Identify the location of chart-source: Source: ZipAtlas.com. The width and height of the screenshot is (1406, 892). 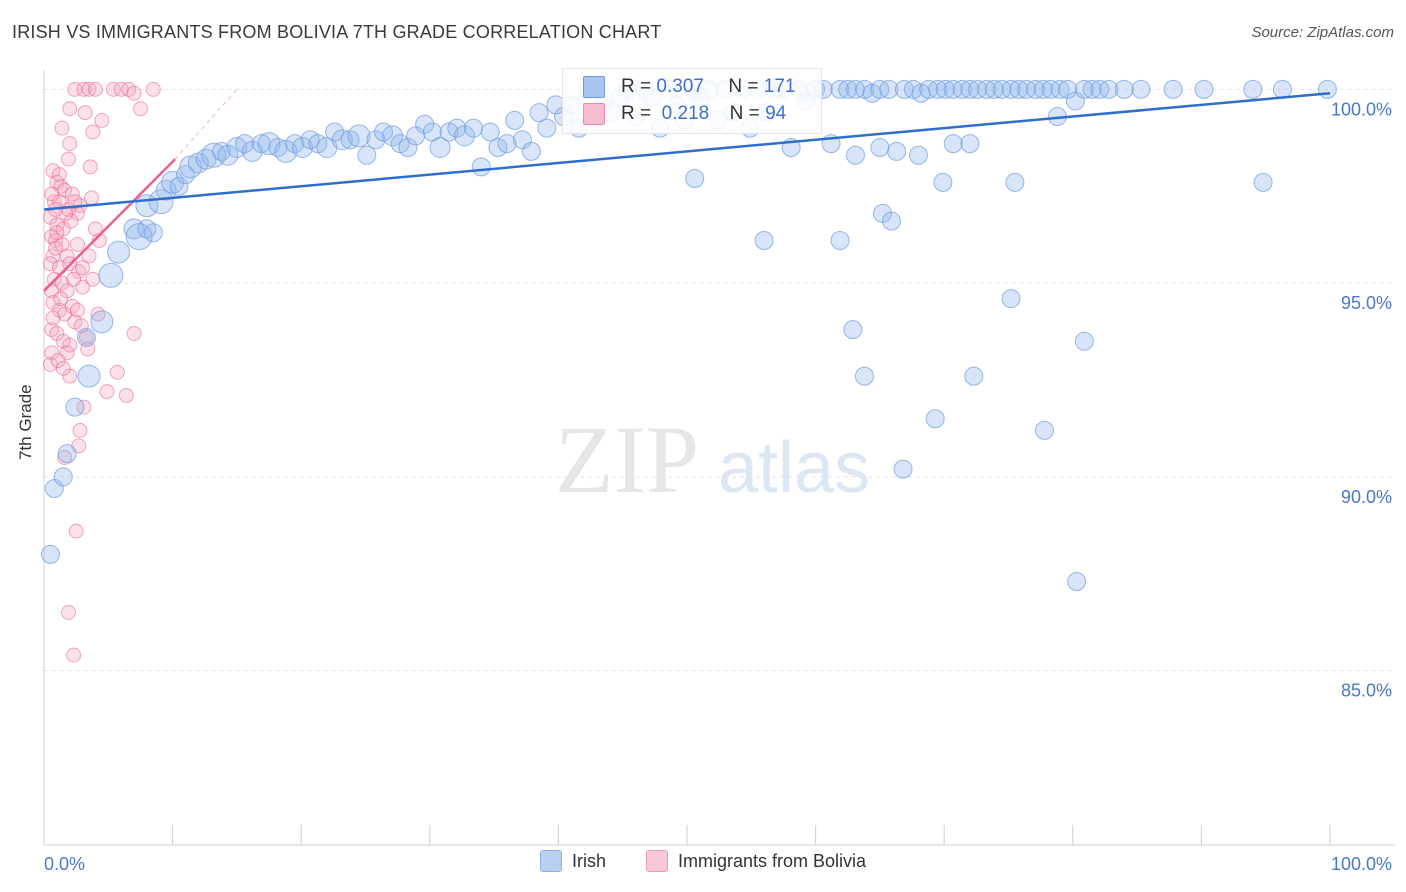
(1322, 32).